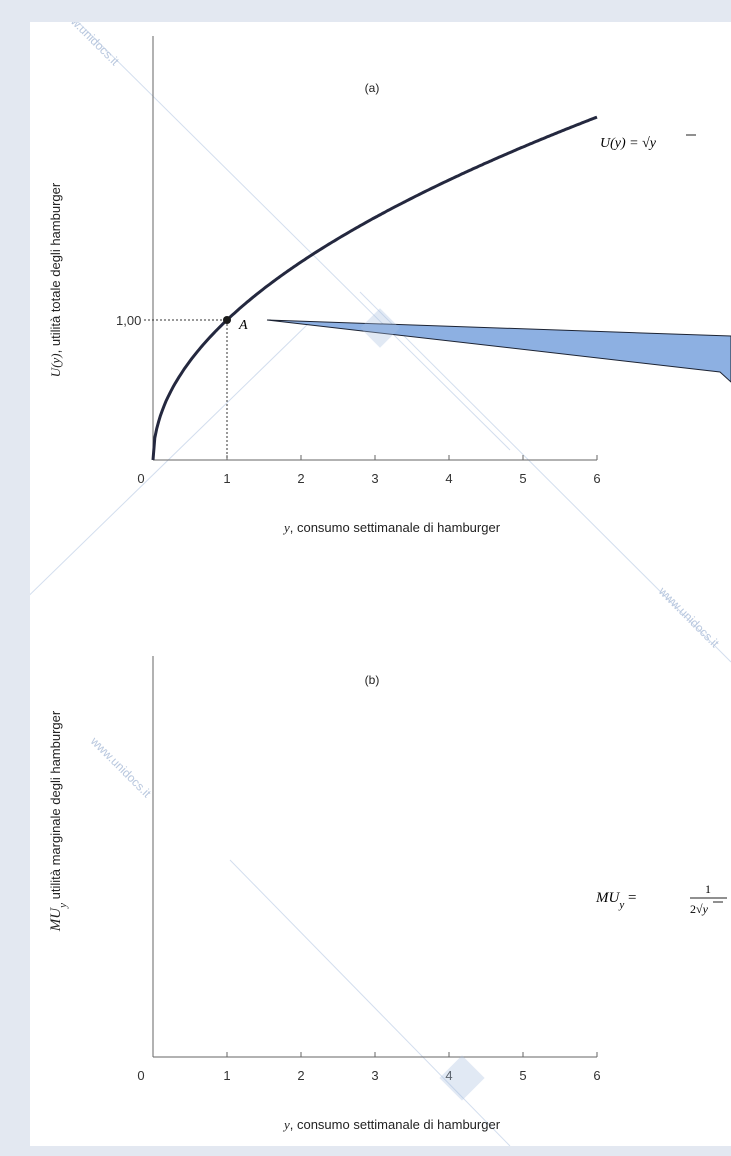  What do you see at coordinates (300, 1075) in the screenshot?
I see `panel-b-xtick-label-2: 2` at bounding box center [300, 1075].